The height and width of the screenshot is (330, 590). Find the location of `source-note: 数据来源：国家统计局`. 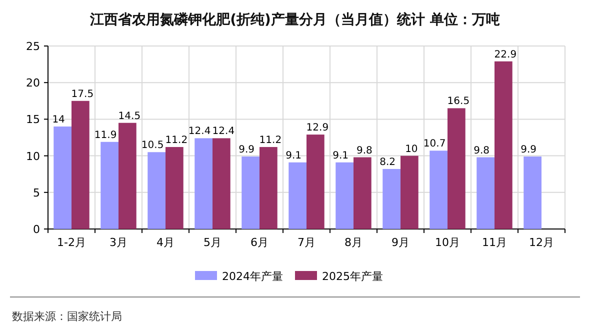

source-note: 数据来源：国家统计局 is located at coordinates (67, 316).